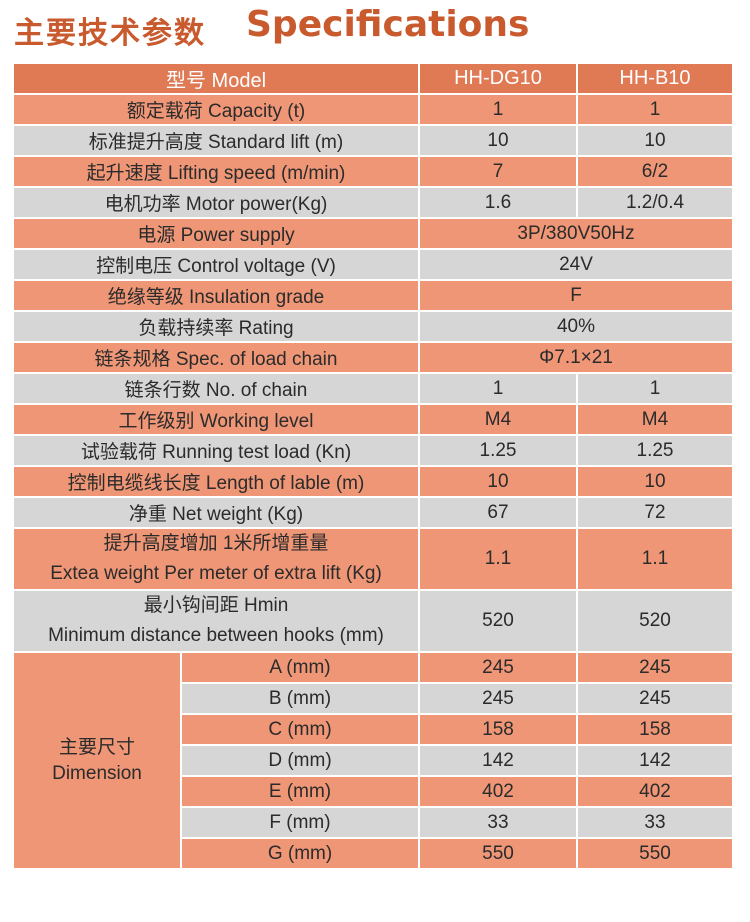 The height and width of the screenshot is (922, 750). I want to click on dimension-value-1: 158, so click(498, 729).